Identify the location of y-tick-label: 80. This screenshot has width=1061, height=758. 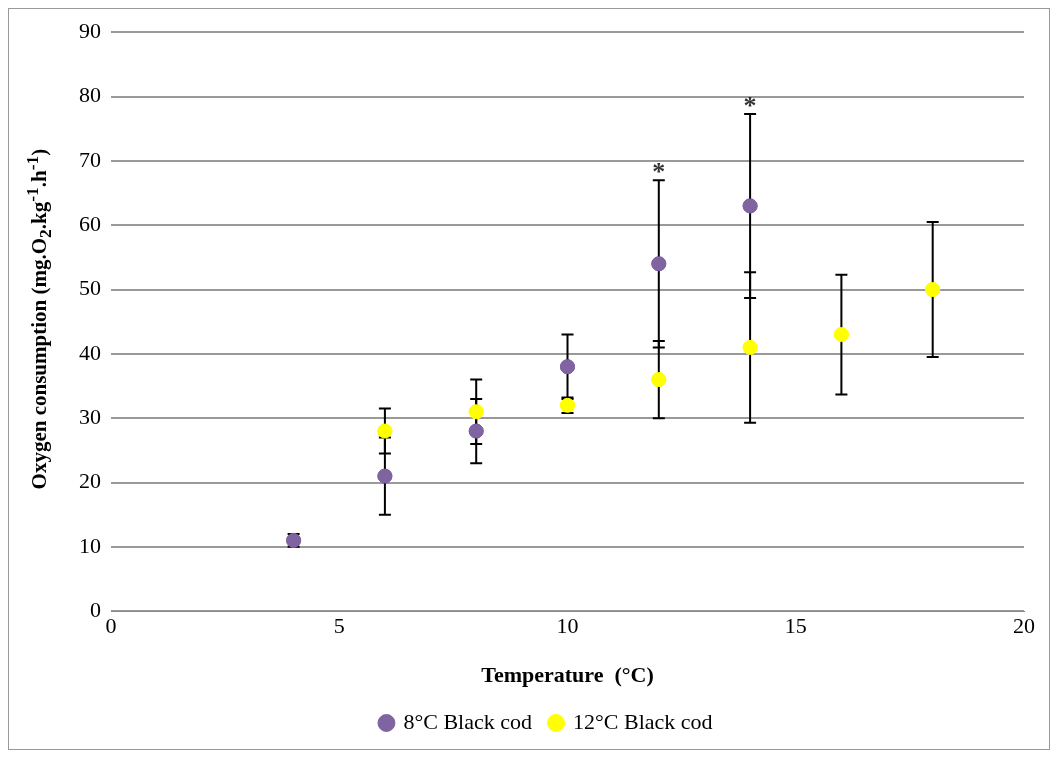
(90, 95).